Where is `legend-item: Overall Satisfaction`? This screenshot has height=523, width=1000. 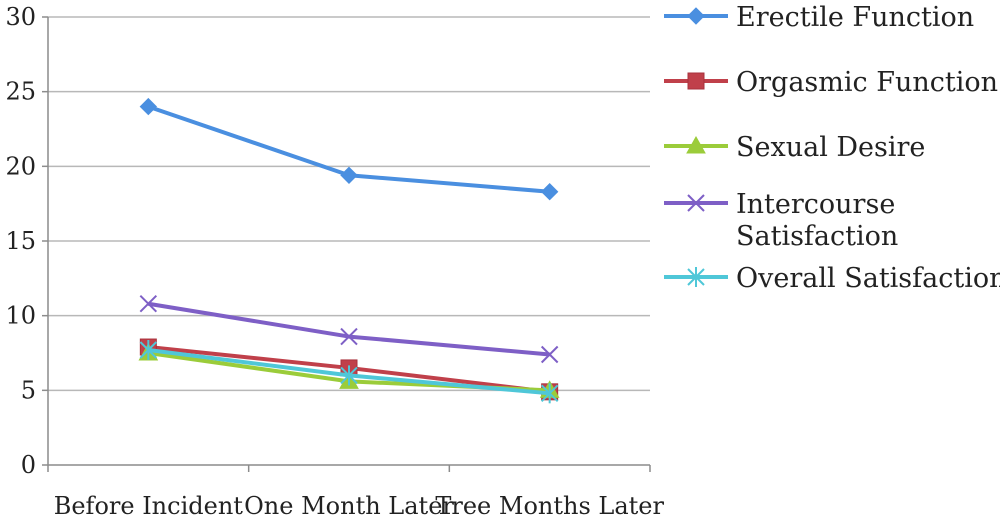
legend-item: Overall Satisfaction is located at coordinates (832, 278).